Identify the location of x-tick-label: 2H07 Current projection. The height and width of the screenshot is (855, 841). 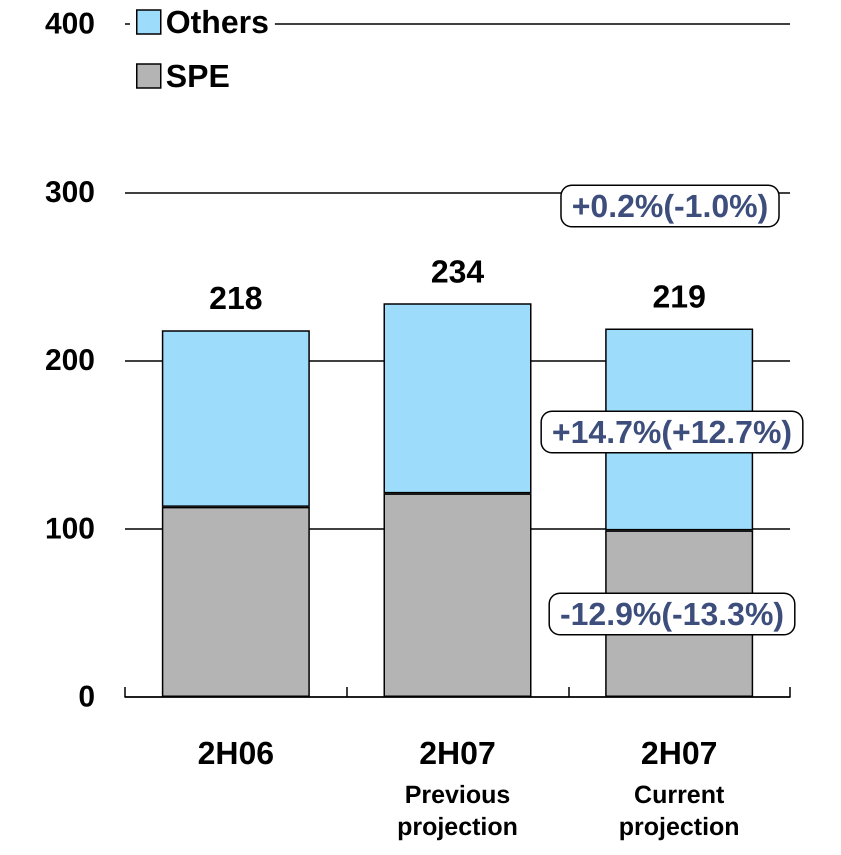
(679, 788).